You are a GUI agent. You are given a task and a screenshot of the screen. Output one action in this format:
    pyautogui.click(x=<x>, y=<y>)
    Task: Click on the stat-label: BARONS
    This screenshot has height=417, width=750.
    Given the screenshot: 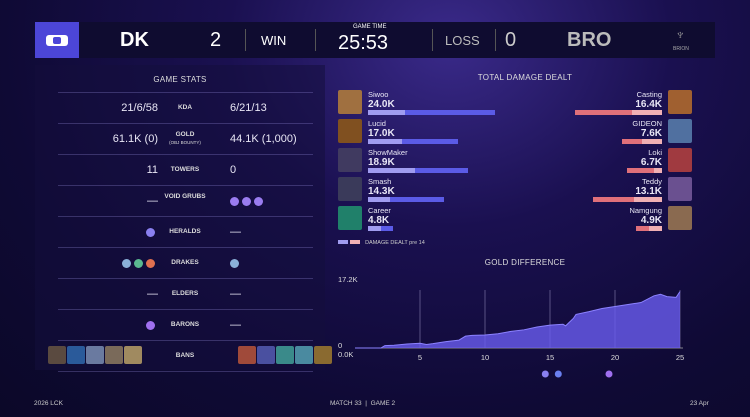 What is the action you would take?
    pyautogui.click(x=185, y=324)
    